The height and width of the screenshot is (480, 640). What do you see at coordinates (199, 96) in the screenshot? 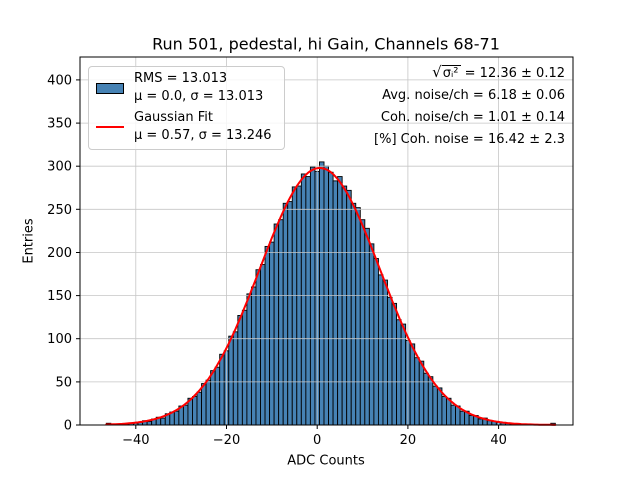
I see `histogram-mu-sigma-text: μ = 0.0, σ = 13.013` at bounding box center [199, 96].